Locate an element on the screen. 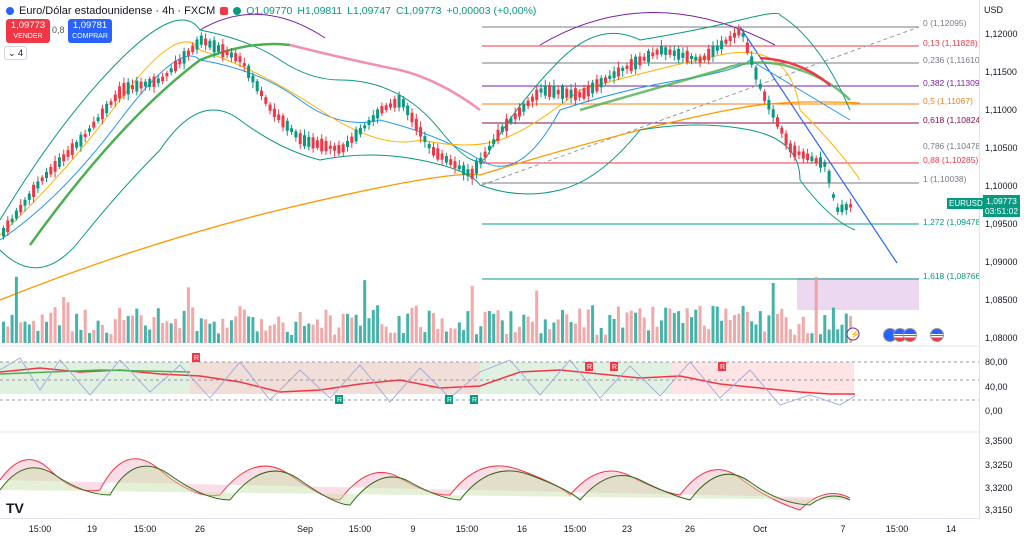 The width and height of the screenshot is (1024, 539). price-tick: 1,10500 is located at coordinates (1001, 148).